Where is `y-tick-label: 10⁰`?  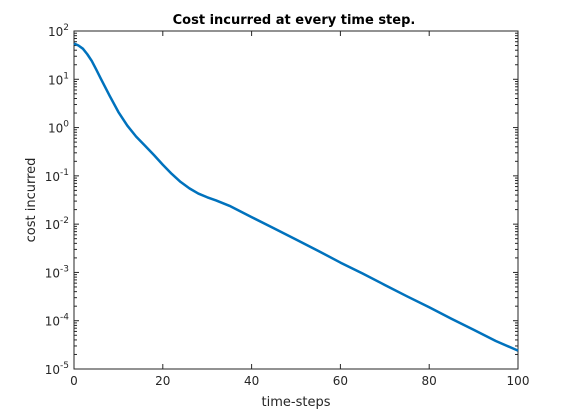 y-tick-label: 10⁰ is located at coordinates (58, 128).